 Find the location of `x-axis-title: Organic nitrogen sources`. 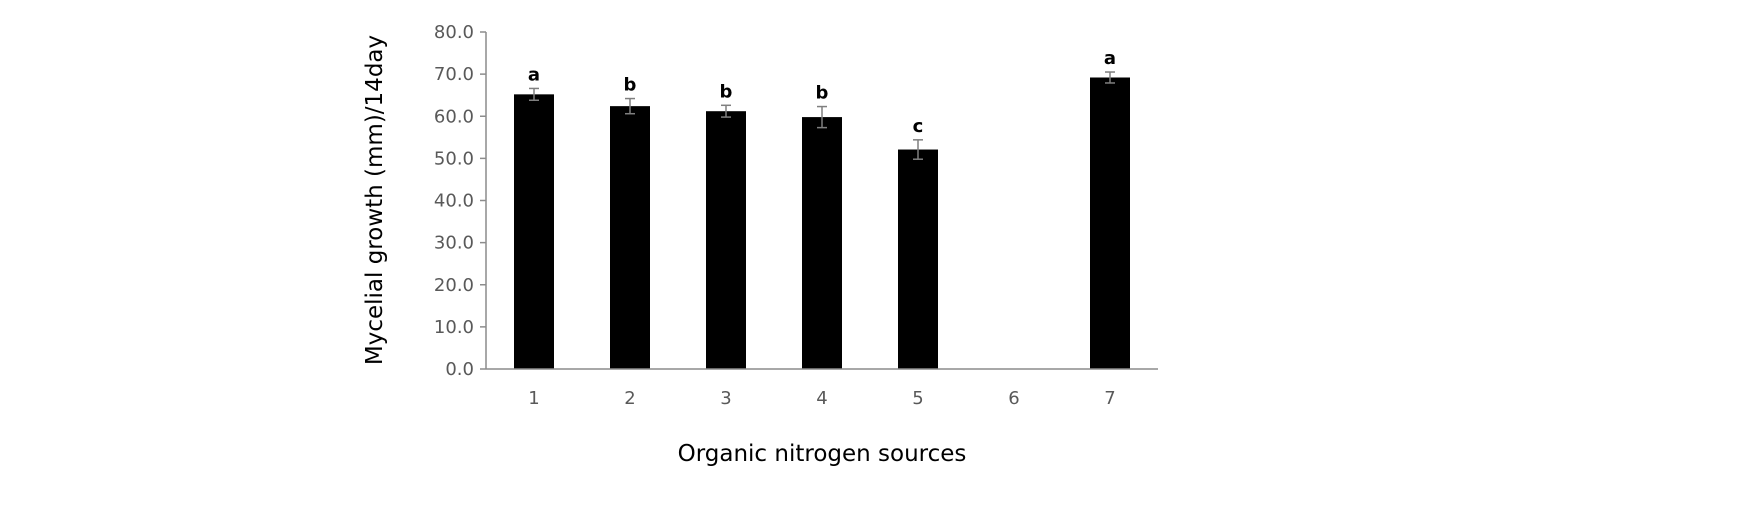

x-axis-title: Organic nitrogen sources is located at coordinates (822, 454).